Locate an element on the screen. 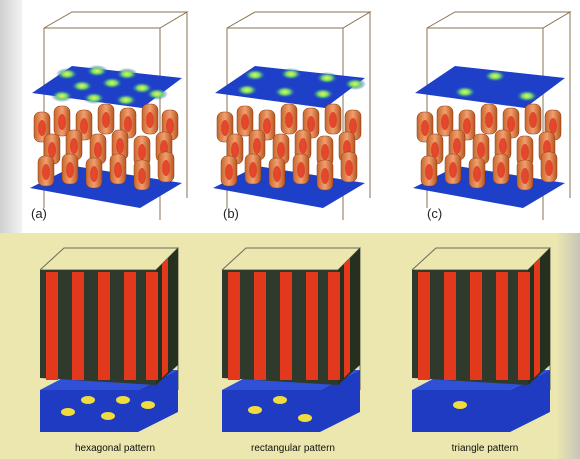 The image size is (580, 459). bottom-panel-rectangular is located at coordinates (291, 339).